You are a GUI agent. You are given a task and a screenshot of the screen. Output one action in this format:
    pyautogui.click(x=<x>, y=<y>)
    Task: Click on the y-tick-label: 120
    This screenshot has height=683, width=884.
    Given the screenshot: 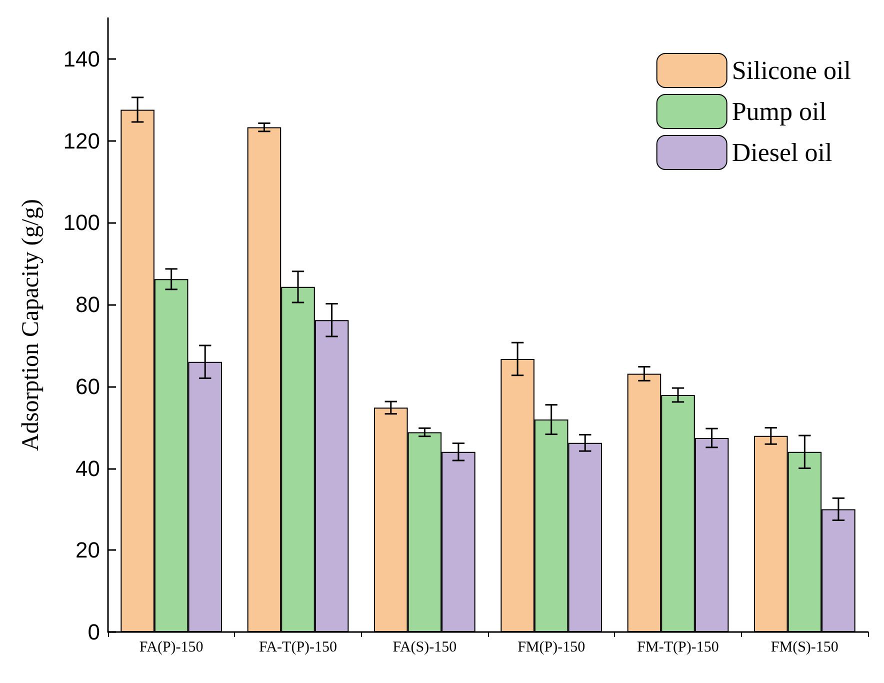 What is the action you would take?
    pyautogui.click(x=81, y=141)
    